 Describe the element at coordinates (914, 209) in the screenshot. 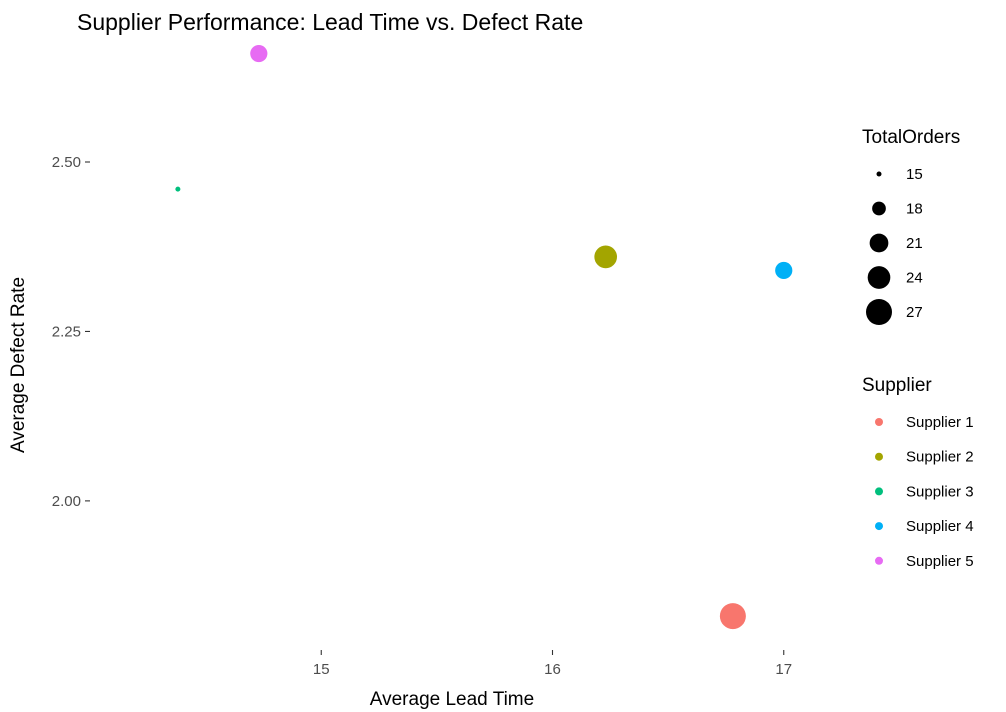

I see `size-legend-label: 18` at that location.